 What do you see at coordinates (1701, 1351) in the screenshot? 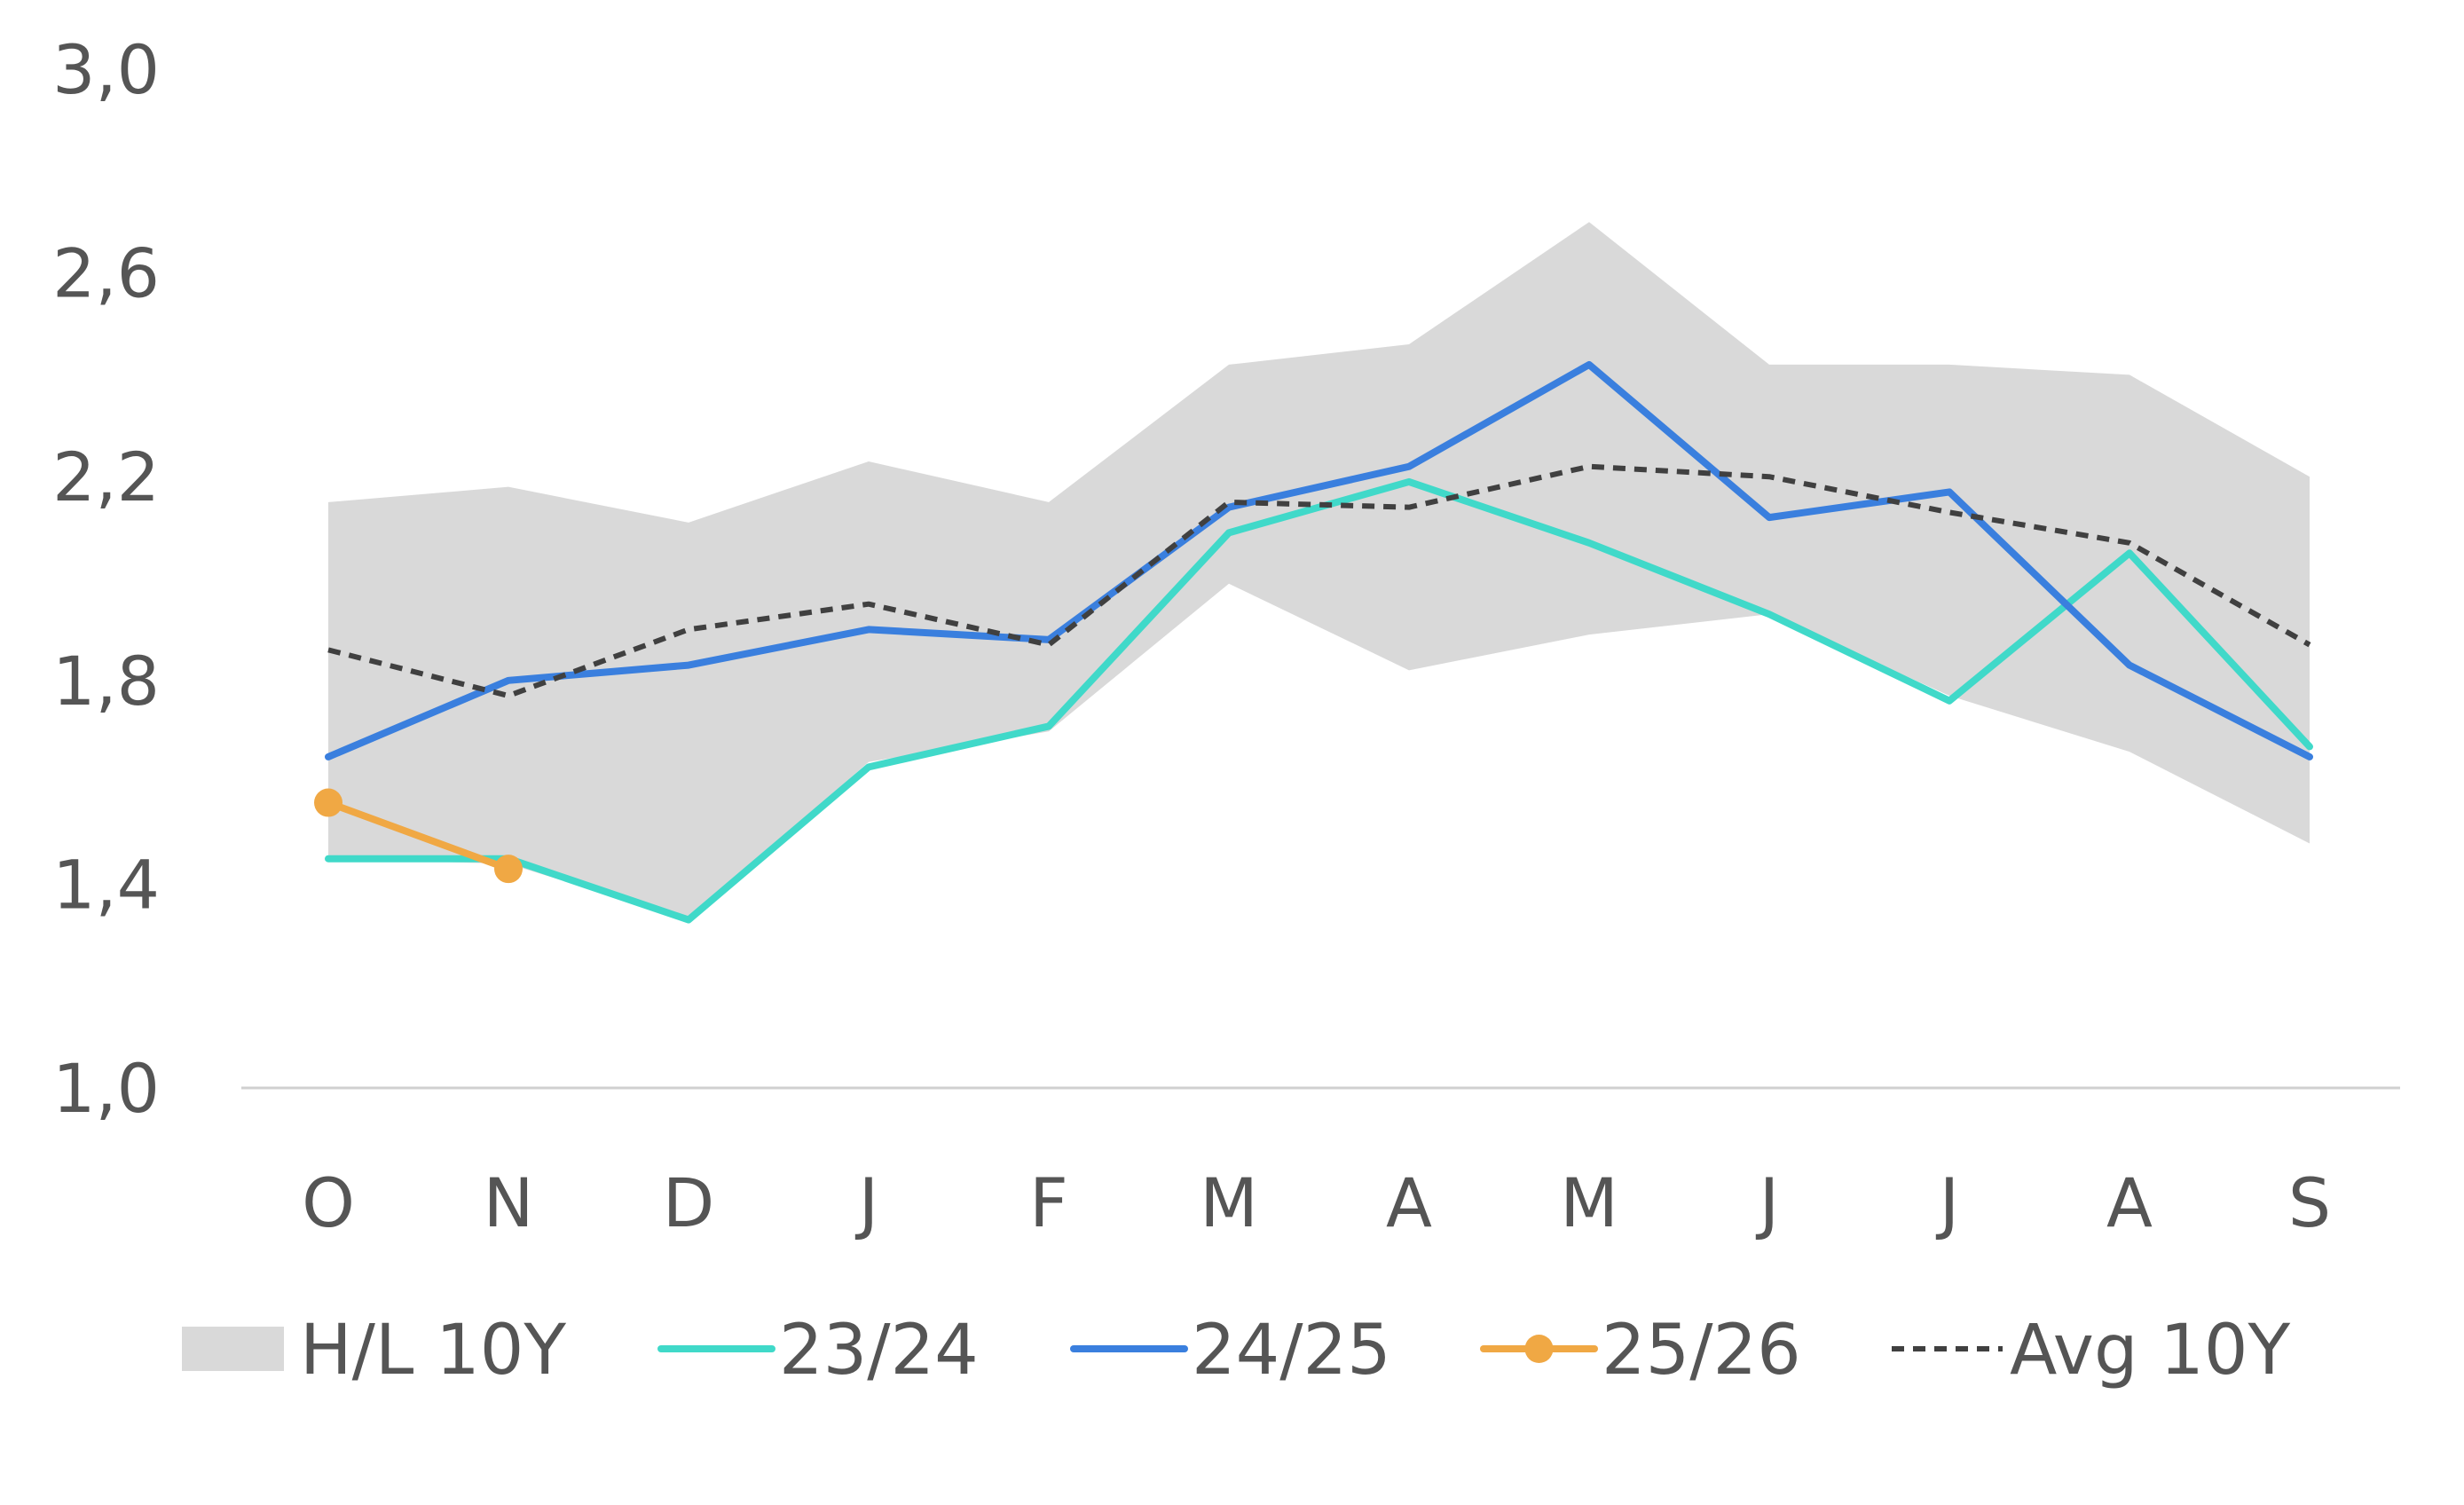
I see `legend-25-26-label: 25/26` at bounding box center [1701, 1351].